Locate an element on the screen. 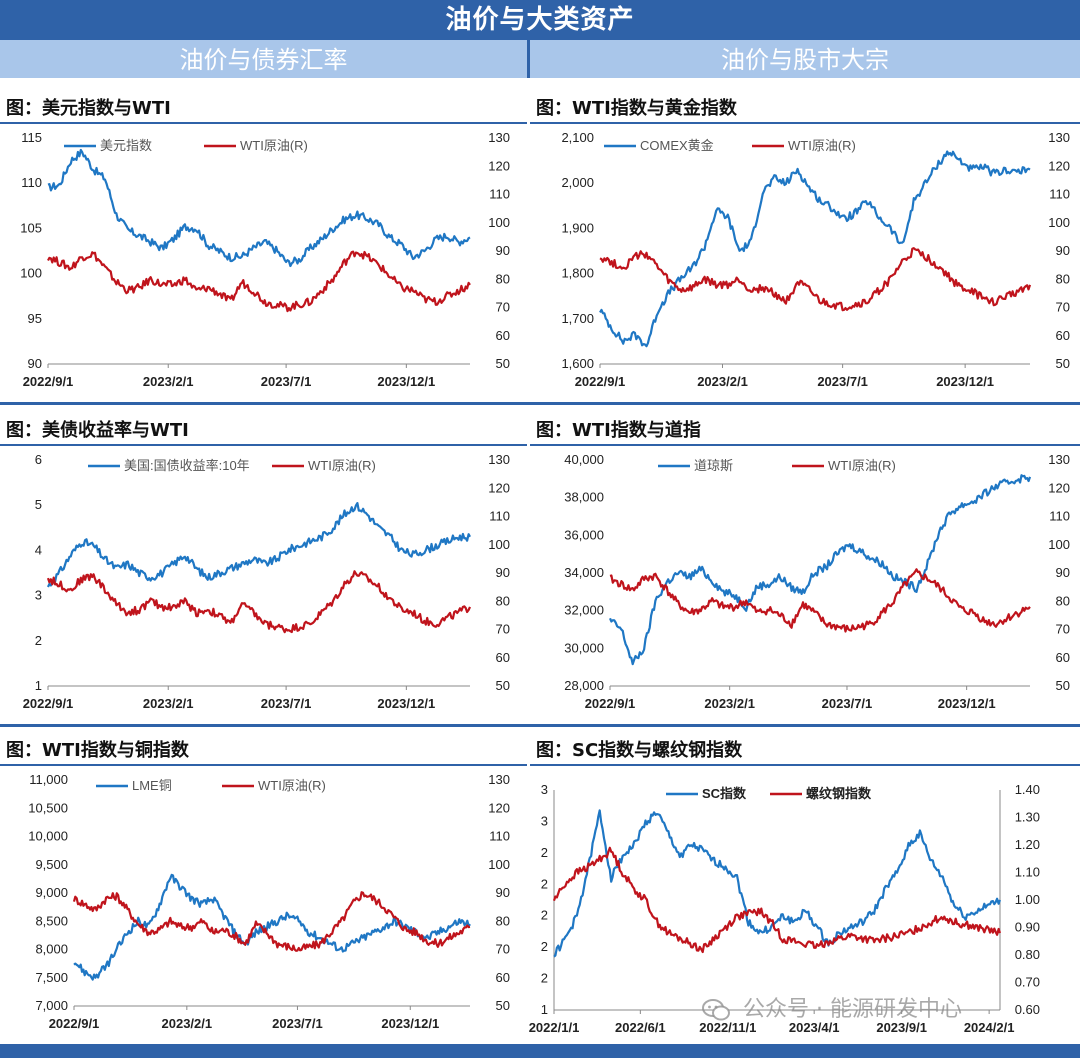 The width and height of the screenshot is (1080, 1058). watermark-text: 公众号 · 能源研发中心 is located at coordinates (852, 1009).